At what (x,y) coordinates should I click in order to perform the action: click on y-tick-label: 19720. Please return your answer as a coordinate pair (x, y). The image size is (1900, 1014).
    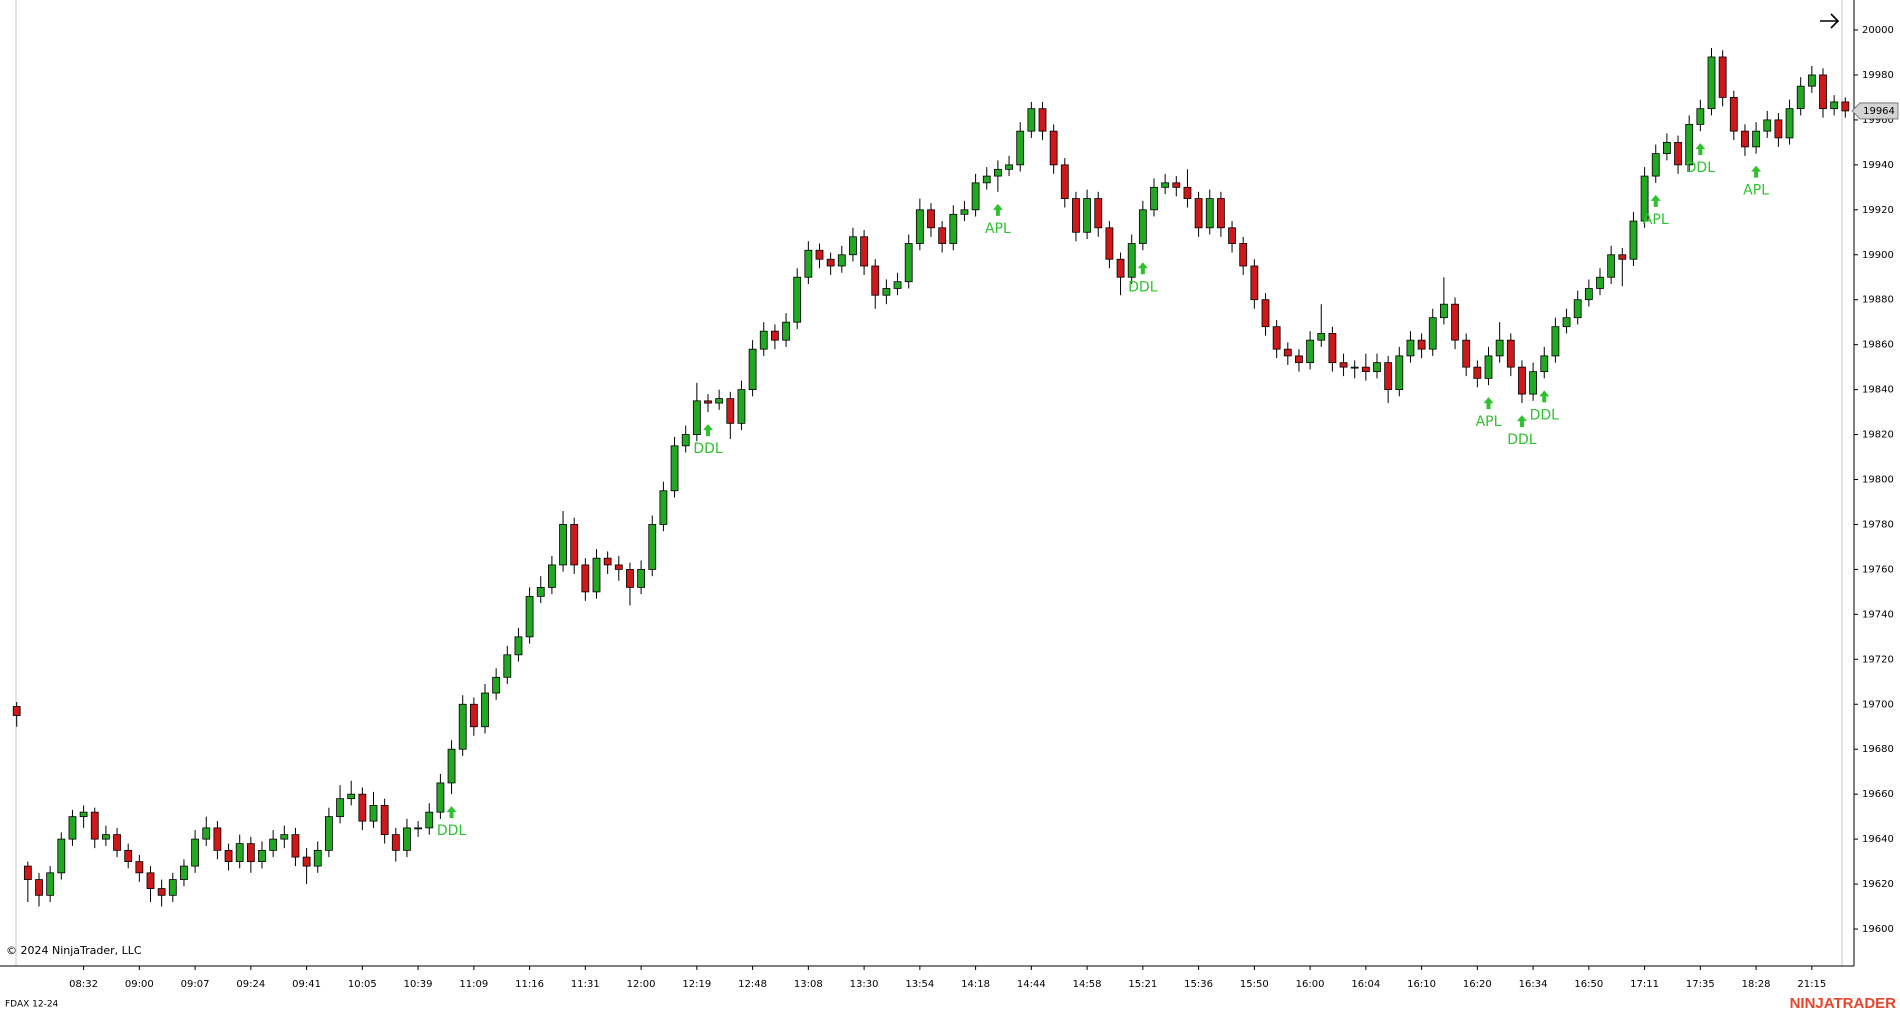
    Looking at the image, I should click on (1878, 659).